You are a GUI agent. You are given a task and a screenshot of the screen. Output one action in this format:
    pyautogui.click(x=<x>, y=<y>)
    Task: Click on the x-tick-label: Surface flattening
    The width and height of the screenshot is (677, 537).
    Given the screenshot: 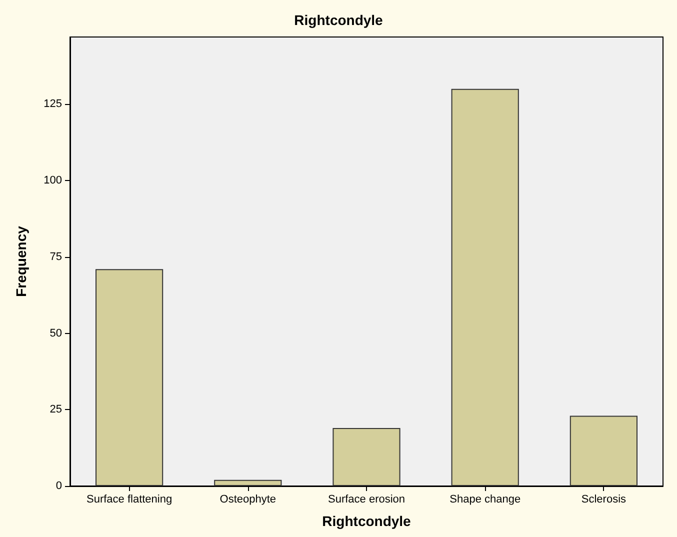 What is the action you would take?
    pyautogui.click(x=129, y=500)
    